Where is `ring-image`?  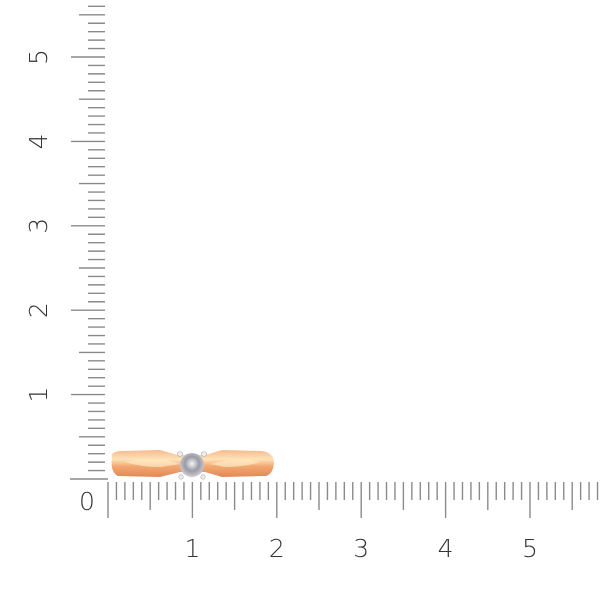
ring-image is located at coordinates (192, 465).